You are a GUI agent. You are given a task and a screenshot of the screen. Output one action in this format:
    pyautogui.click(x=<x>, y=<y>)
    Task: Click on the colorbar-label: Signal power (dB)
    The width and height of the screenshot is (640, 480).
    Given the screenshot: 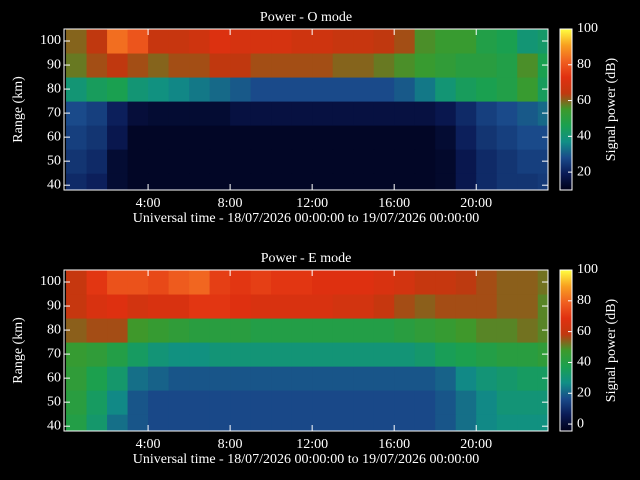 What is the action you would take?
    pyautogui.click(x=611, y=350)
    